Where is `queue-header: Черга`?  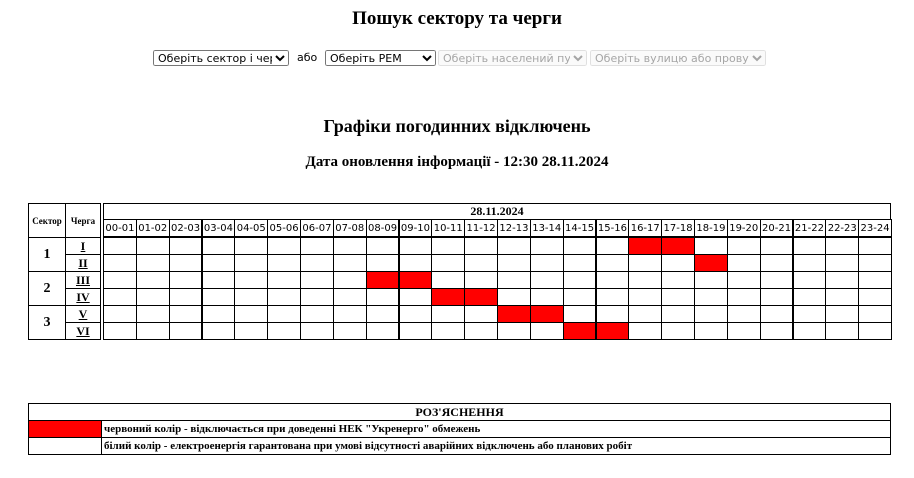 queue-header: Черга is located at coordinates (83, 220).